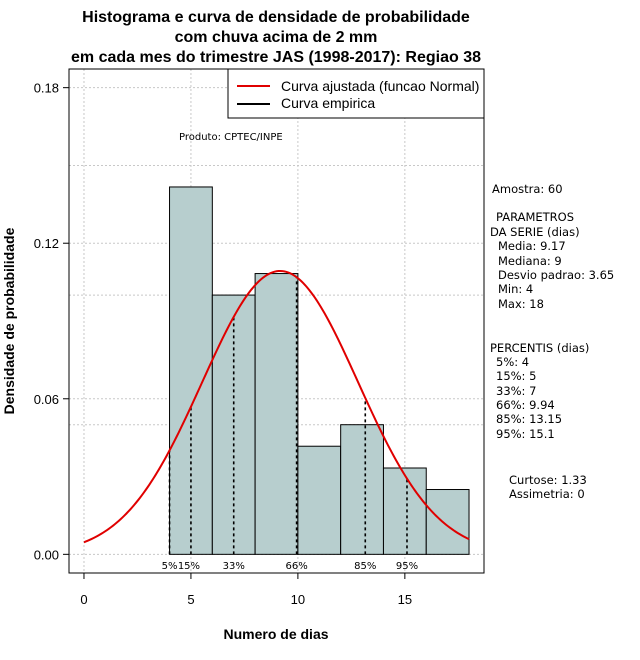  I want to click on stat-p5: 5%: 4, so click(512, 362).